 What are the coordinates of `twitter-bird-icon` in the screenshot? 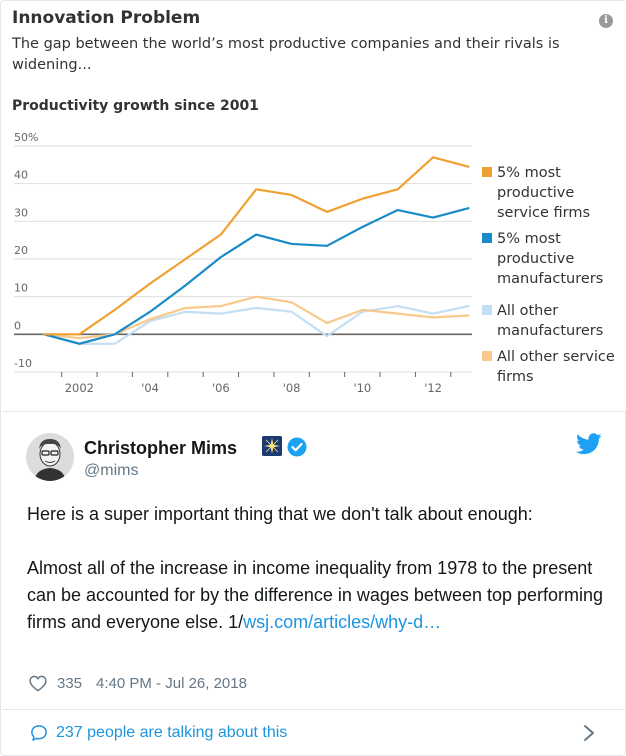 It's located at (589, 444).